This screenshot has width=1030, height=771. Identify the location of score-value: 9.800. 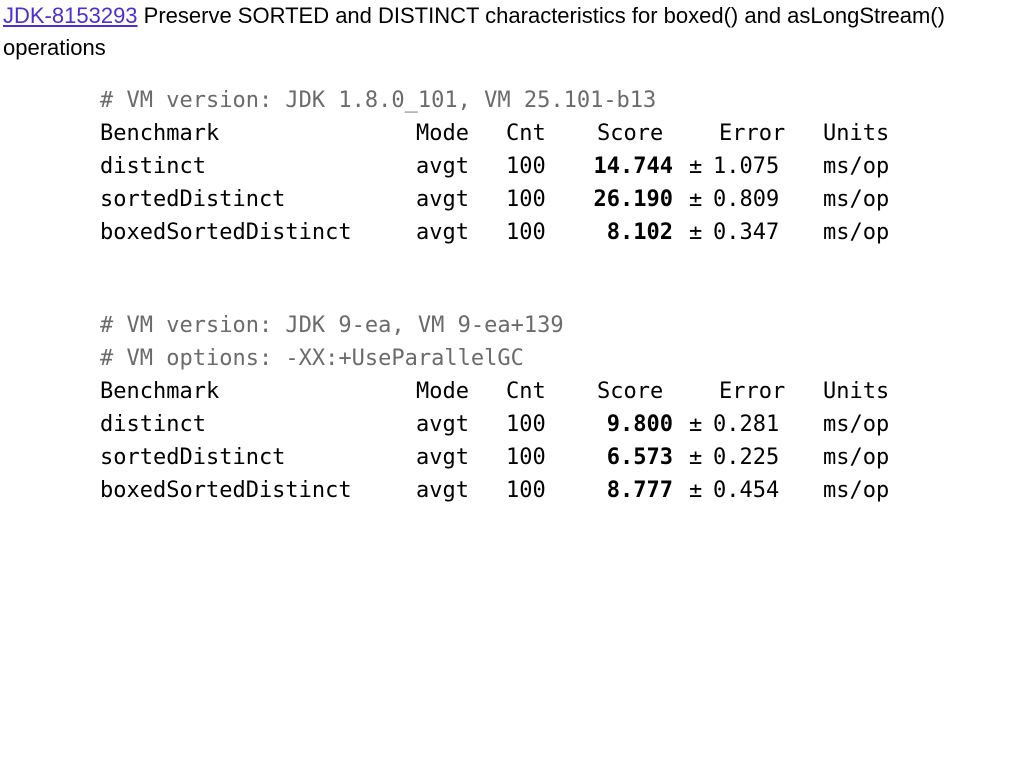
(639, 424).